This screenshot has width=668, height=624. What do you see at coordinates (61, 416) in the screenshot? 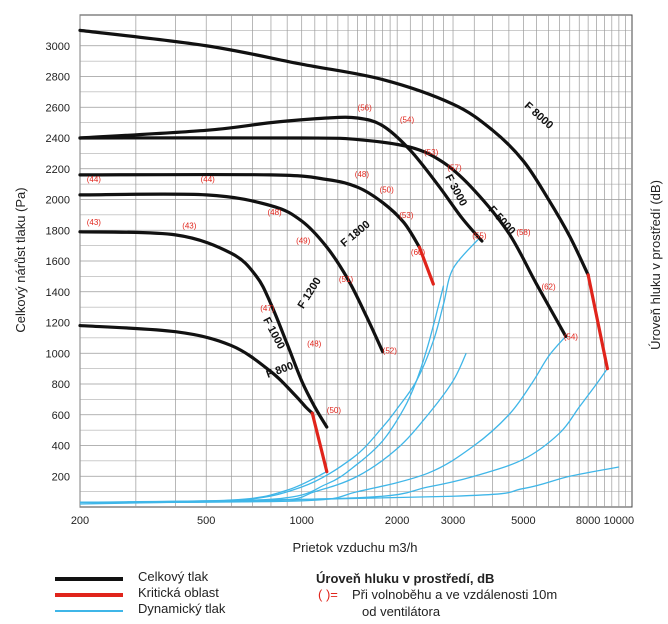
I see `y-tick-label: 600` at bounding box center [61, 416].